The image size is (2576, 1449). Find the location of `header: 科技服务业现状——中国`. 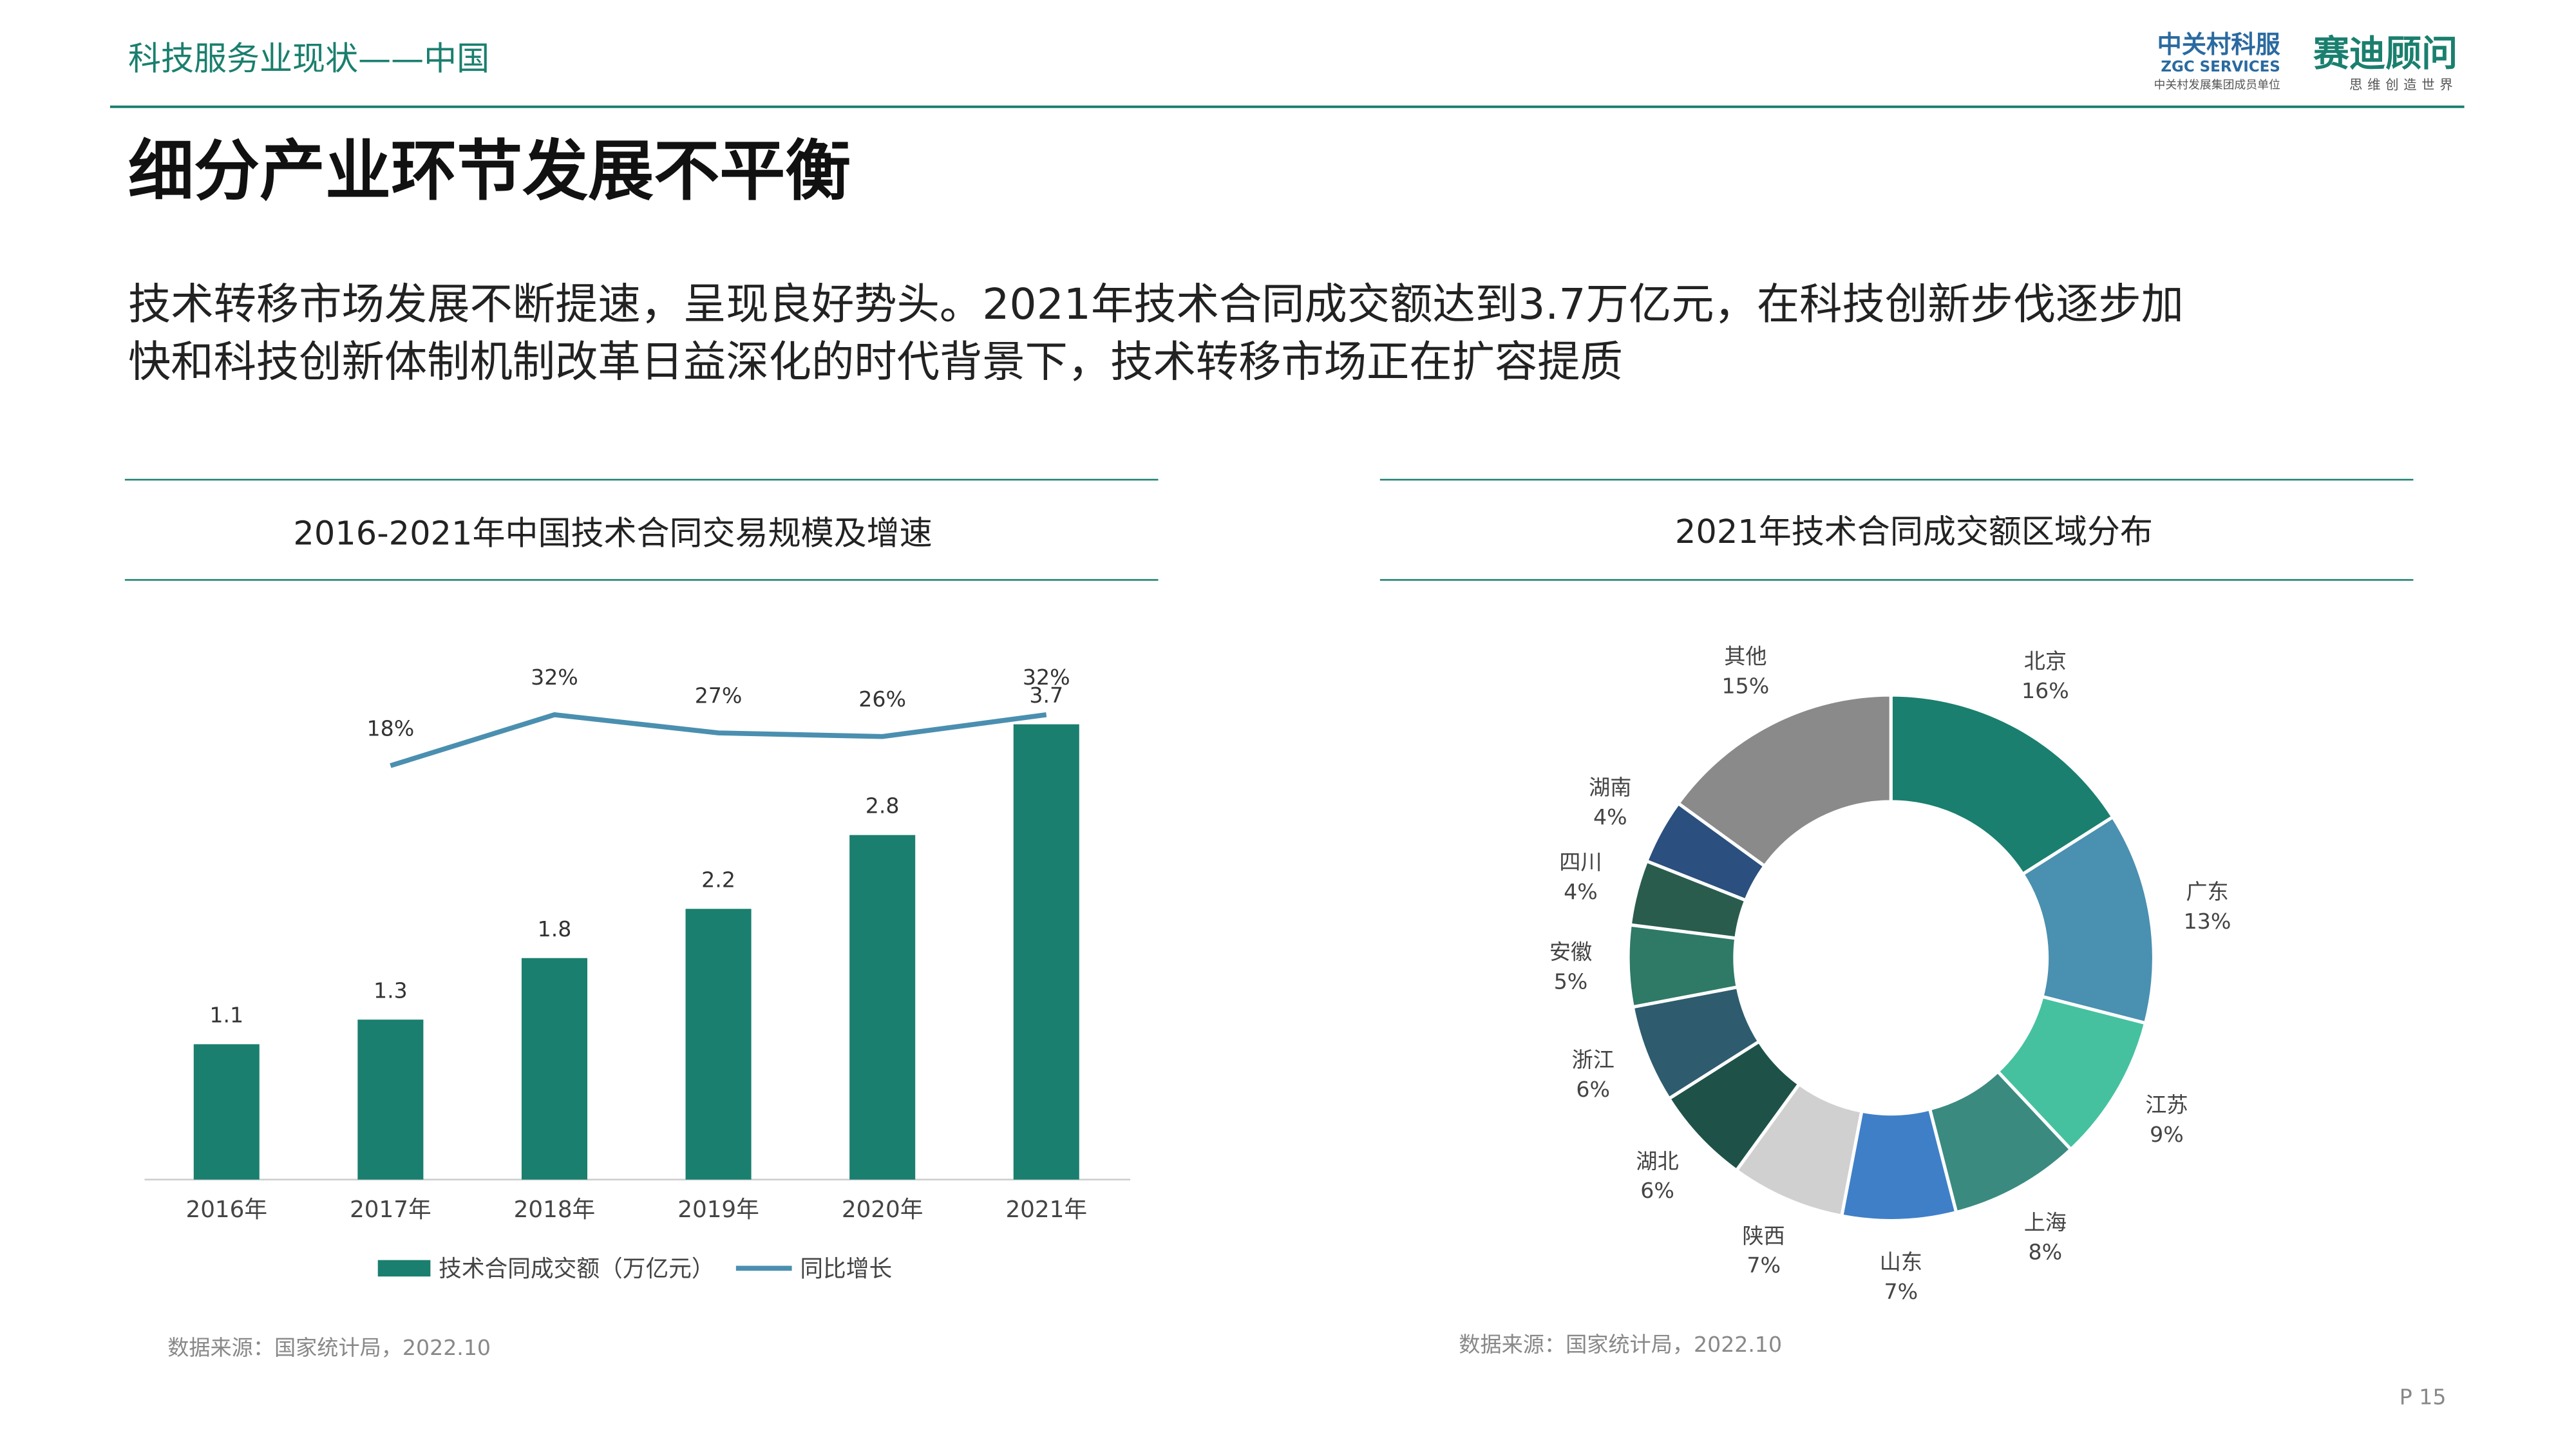

header: 科技服务业现状——中国 is located at coordinates (309, 59).